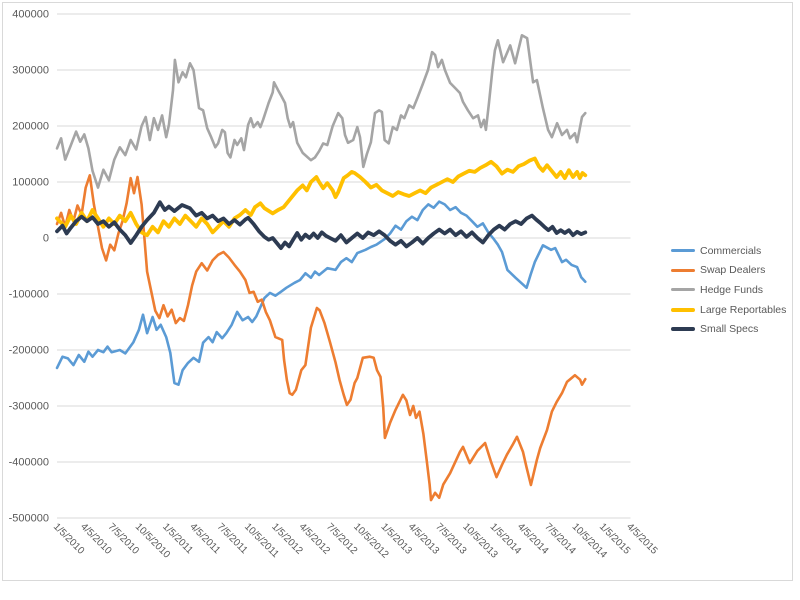 The image size is (800, 600). I want to click on y-axis-tick-label: 300000, so click(30, 71).